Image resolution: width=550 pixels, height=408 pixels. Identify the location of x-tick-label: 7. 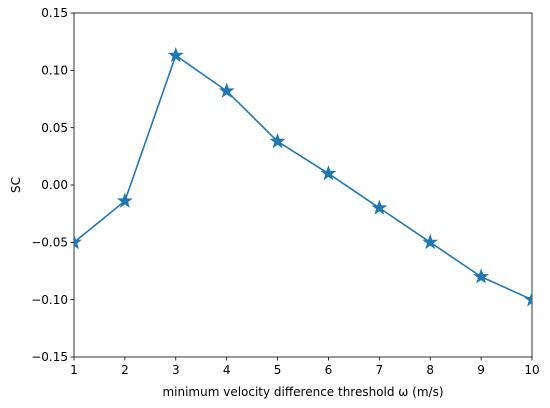
(380, 370).